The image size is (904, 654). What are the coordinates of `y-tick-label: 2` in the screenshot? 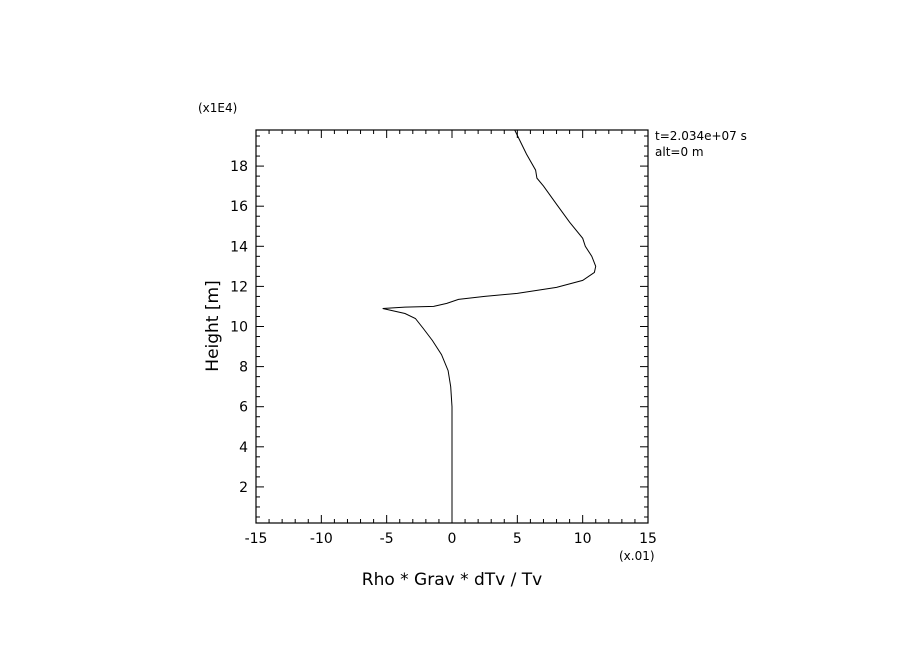 It's located at (243, 488).